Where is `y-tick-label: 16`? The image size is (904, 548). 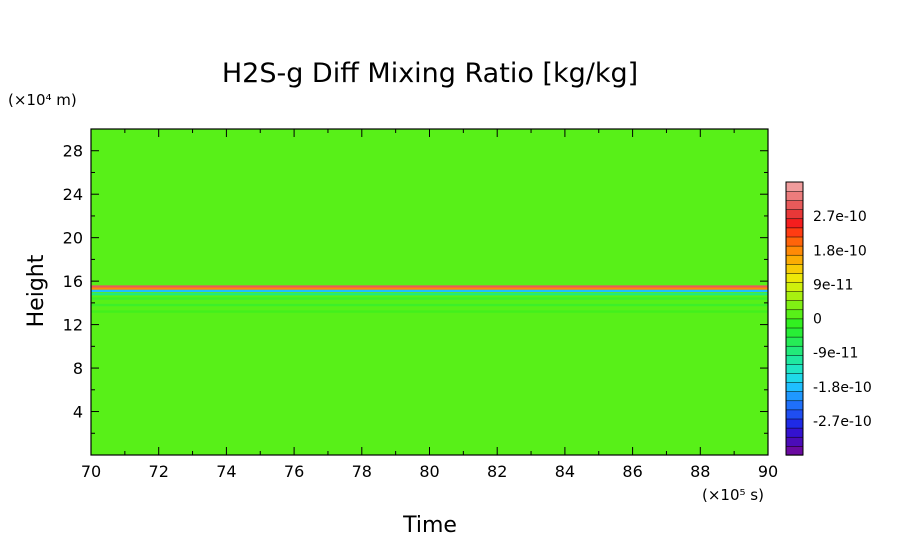
y-tick-label: 16 is located at coordinates (73, 281).